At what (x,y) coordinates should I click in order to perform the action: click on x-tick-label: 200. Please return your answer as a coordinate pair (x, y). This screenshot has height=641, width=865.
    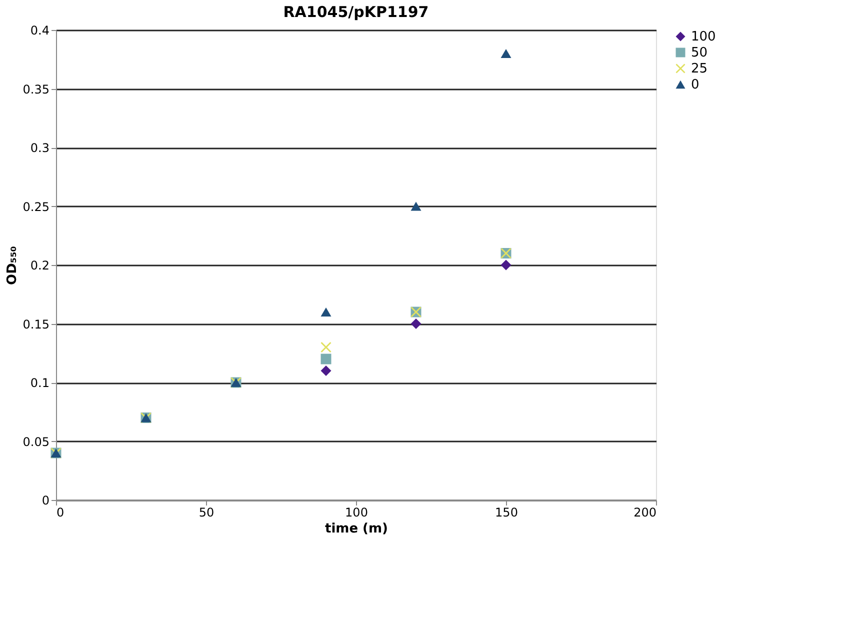
    Looking at the image, I should click on (645, 513).